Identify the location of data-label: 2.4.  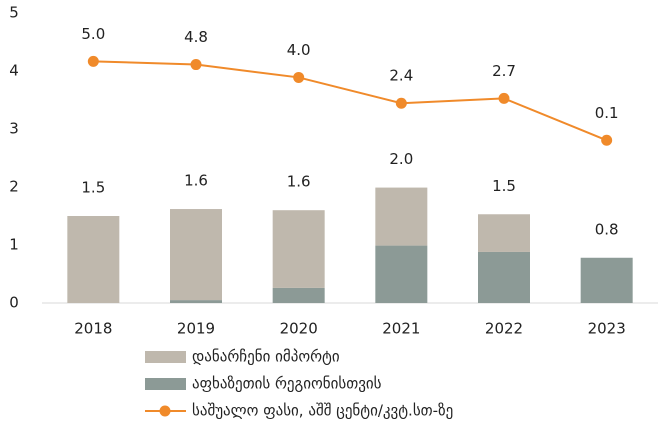
(401, 76).